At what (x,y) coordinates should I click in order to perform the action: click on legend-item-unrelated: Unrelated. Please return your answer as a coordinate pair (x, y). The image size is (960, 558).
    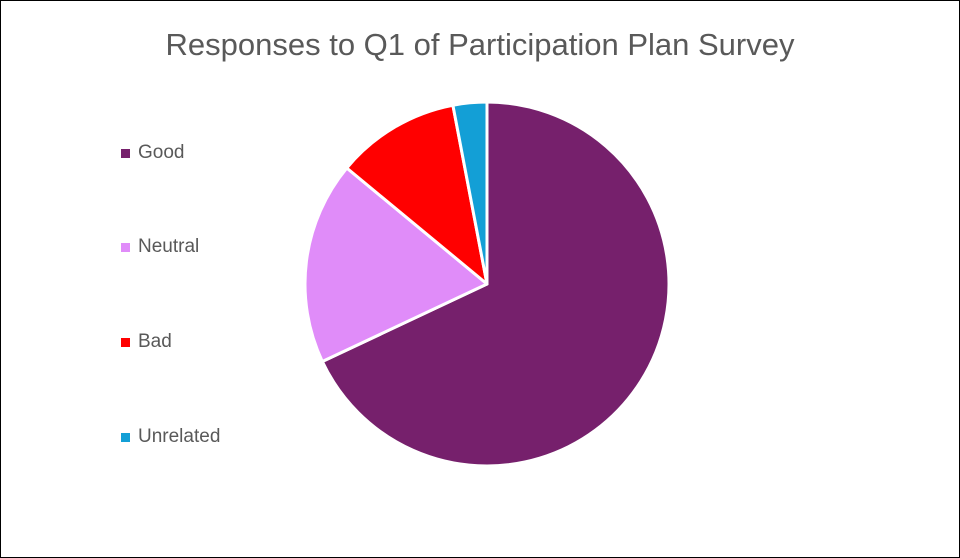
    Looking at the image, I should click on (170, 437).